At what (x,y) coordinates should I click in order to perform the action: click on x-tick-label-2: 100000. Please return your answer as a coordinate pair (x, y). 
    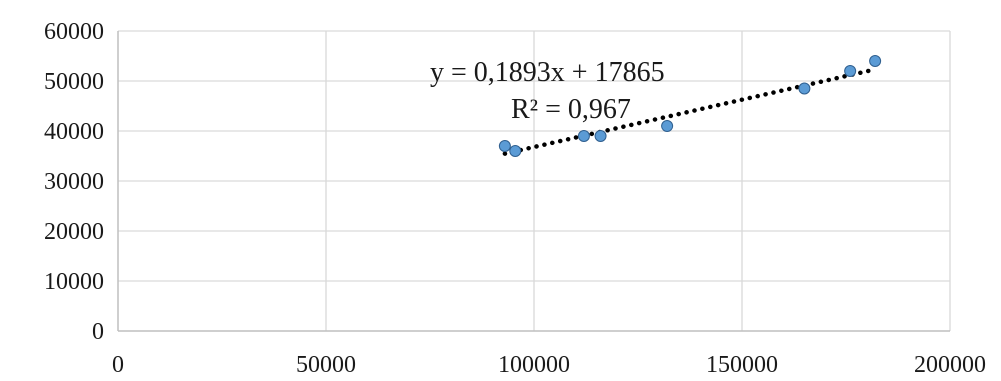
    Looking at the image, I should click on (534, 365).